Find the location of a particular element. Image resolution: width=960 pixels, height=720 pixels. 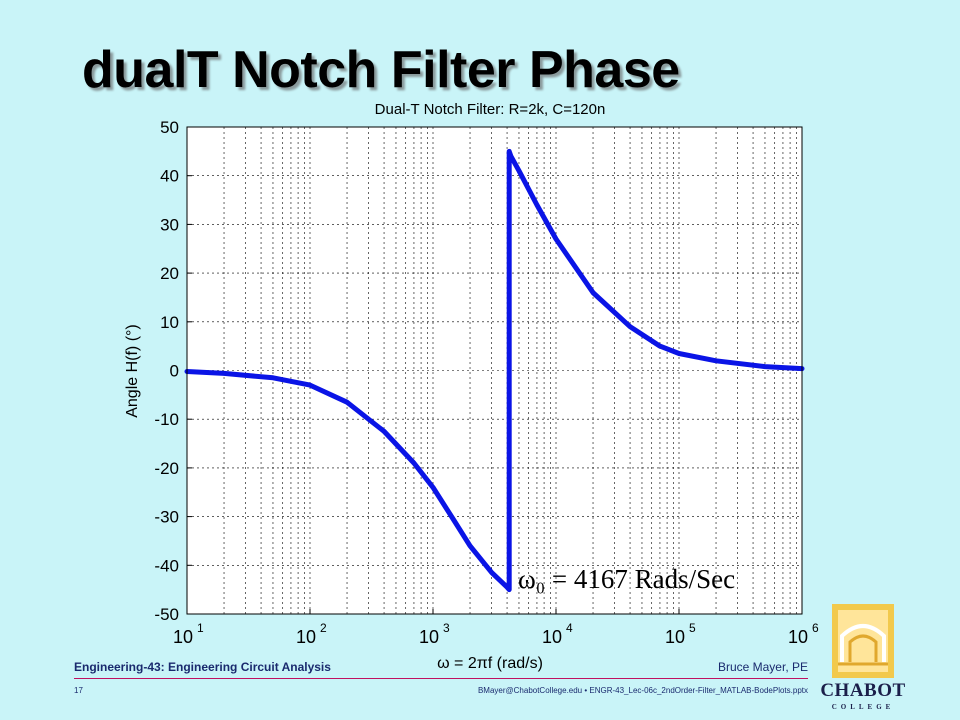

x-tick-exponent: 6 is located at coordinates (815, 628).